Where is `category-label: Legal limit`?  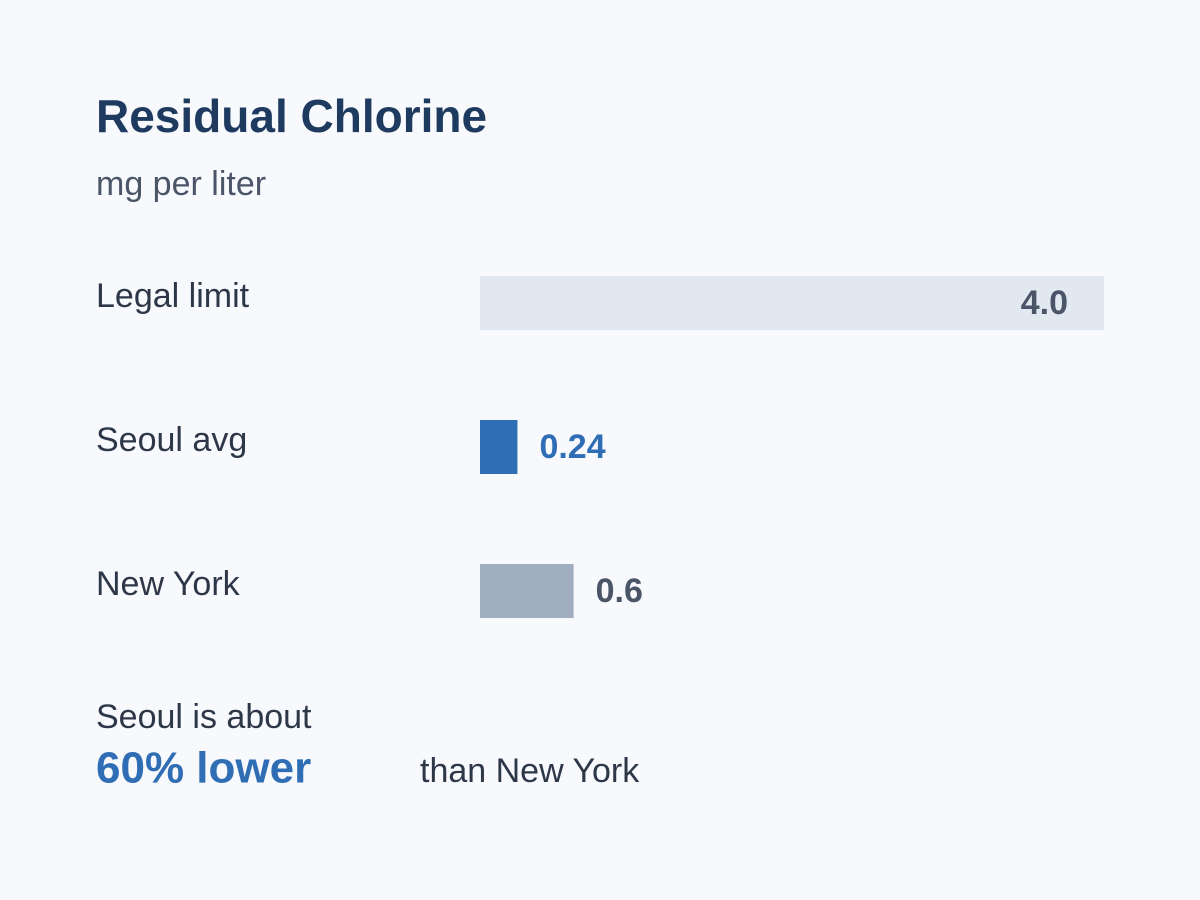 category-label: Legal limit is located at coordinates (173, 296).